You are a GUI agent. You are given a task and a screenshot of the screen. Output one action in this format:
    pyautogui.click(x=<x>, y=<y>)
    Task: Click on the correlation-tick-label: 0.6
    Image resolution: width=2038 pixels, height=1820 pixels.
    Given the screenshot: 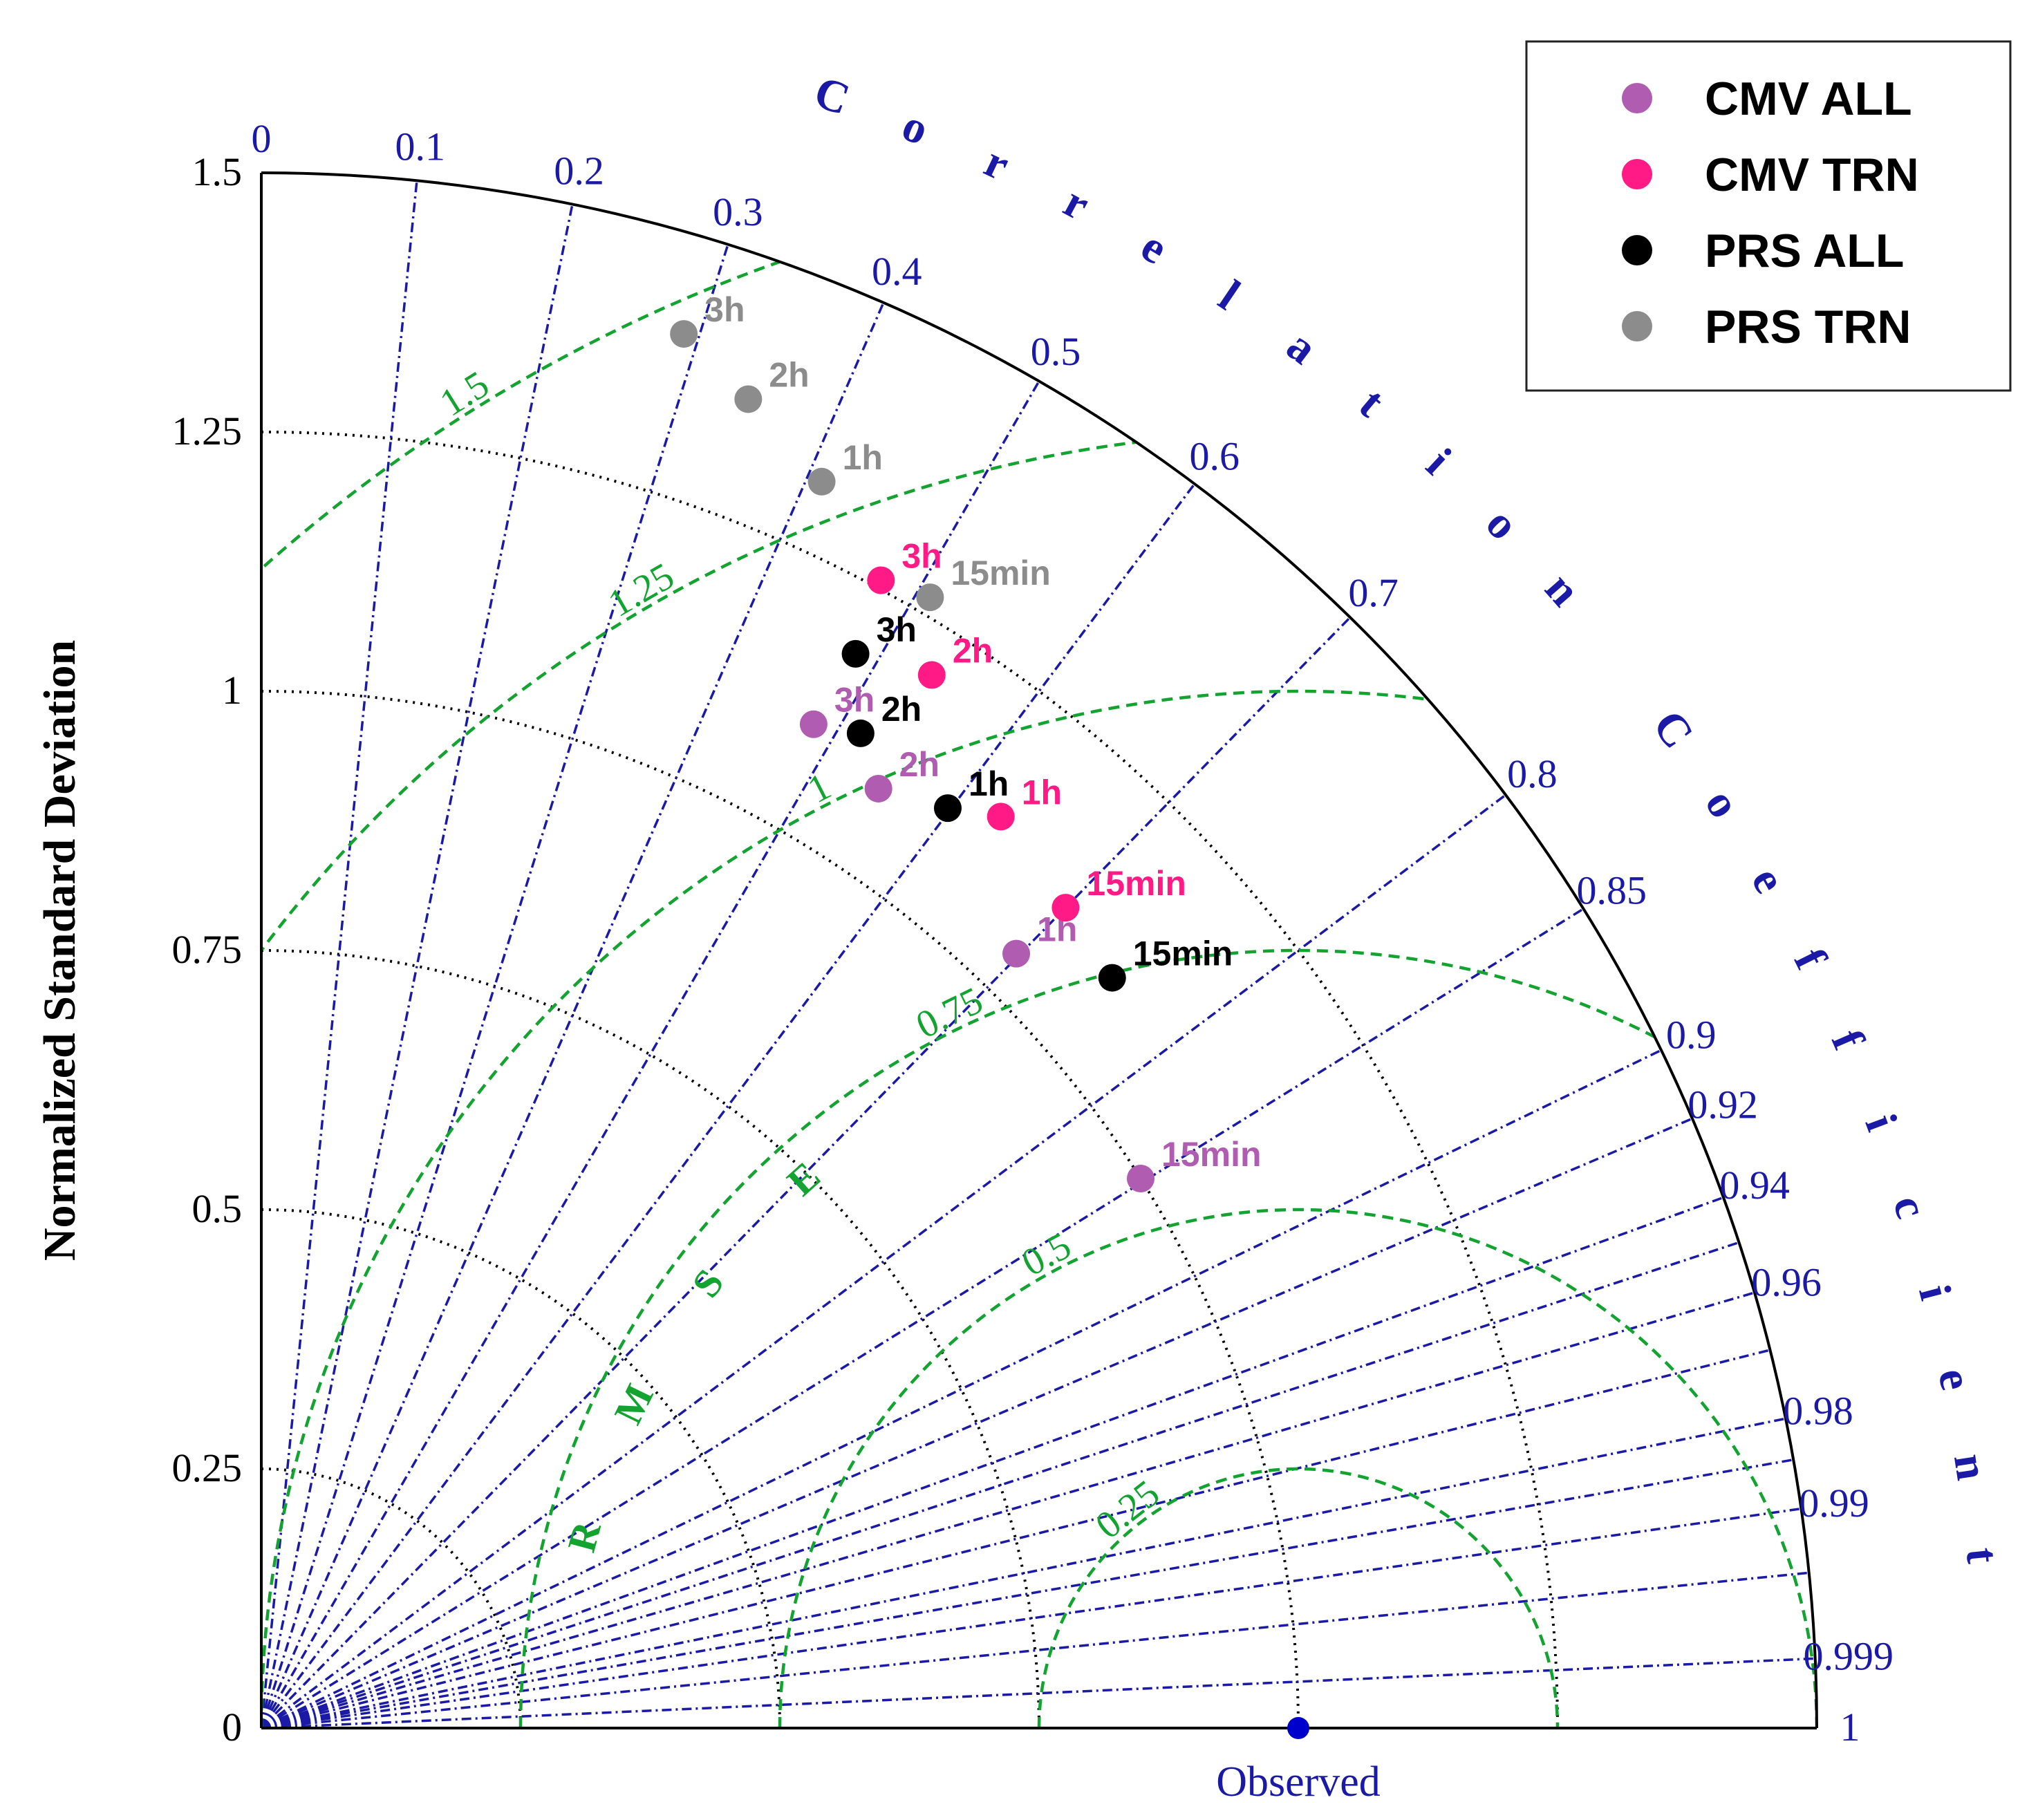 What is the action you would take?
    pyautogui.click(x=1215, y=457)
    